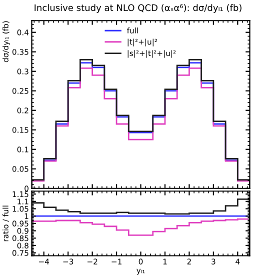 The image size is (276, 275). I want to click on chart-title: Inclusive study at NLO QCD (αₛα⁶): dσ/dyₗ₁ (fb), so click(138, 8).